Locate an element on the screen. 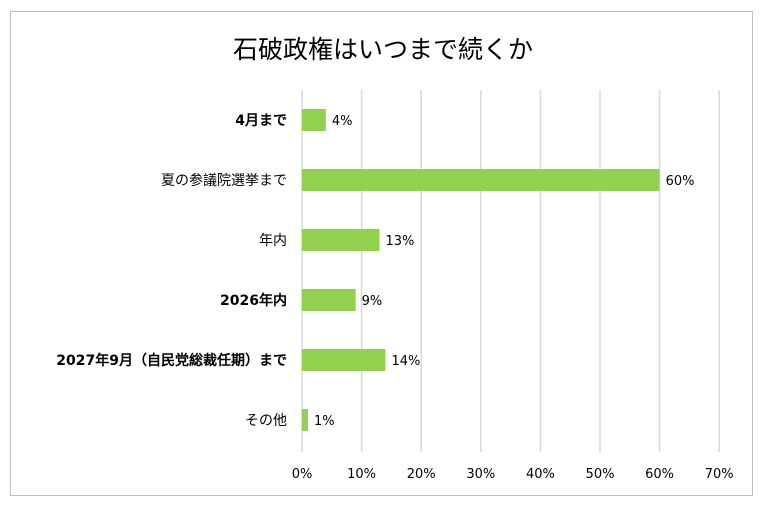  data-label: 9% is located at coordinates (372, 301).